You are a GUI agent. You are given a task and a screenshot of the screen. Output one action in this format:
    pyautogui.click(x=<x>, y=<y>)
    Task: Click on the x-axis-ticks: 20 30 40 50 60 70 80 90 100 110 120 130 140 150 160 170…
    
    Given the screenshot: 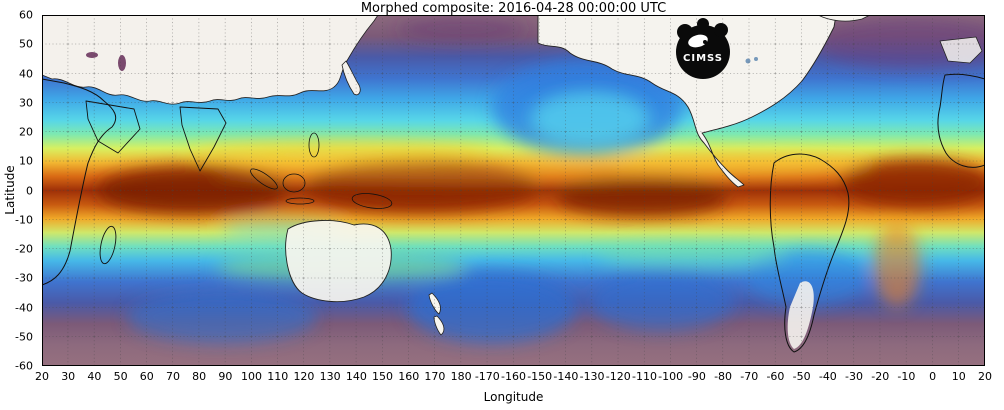 What is the action you would take?
    pyautogui.click(x=513, y=376)
    